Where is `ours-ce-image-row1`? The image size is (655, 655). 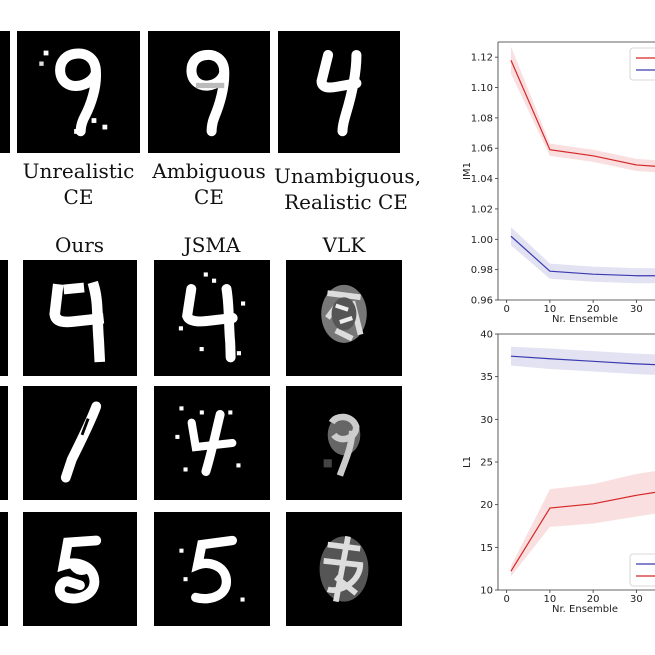
ours-ce-image-row1 is located at coordinates (80, 318).